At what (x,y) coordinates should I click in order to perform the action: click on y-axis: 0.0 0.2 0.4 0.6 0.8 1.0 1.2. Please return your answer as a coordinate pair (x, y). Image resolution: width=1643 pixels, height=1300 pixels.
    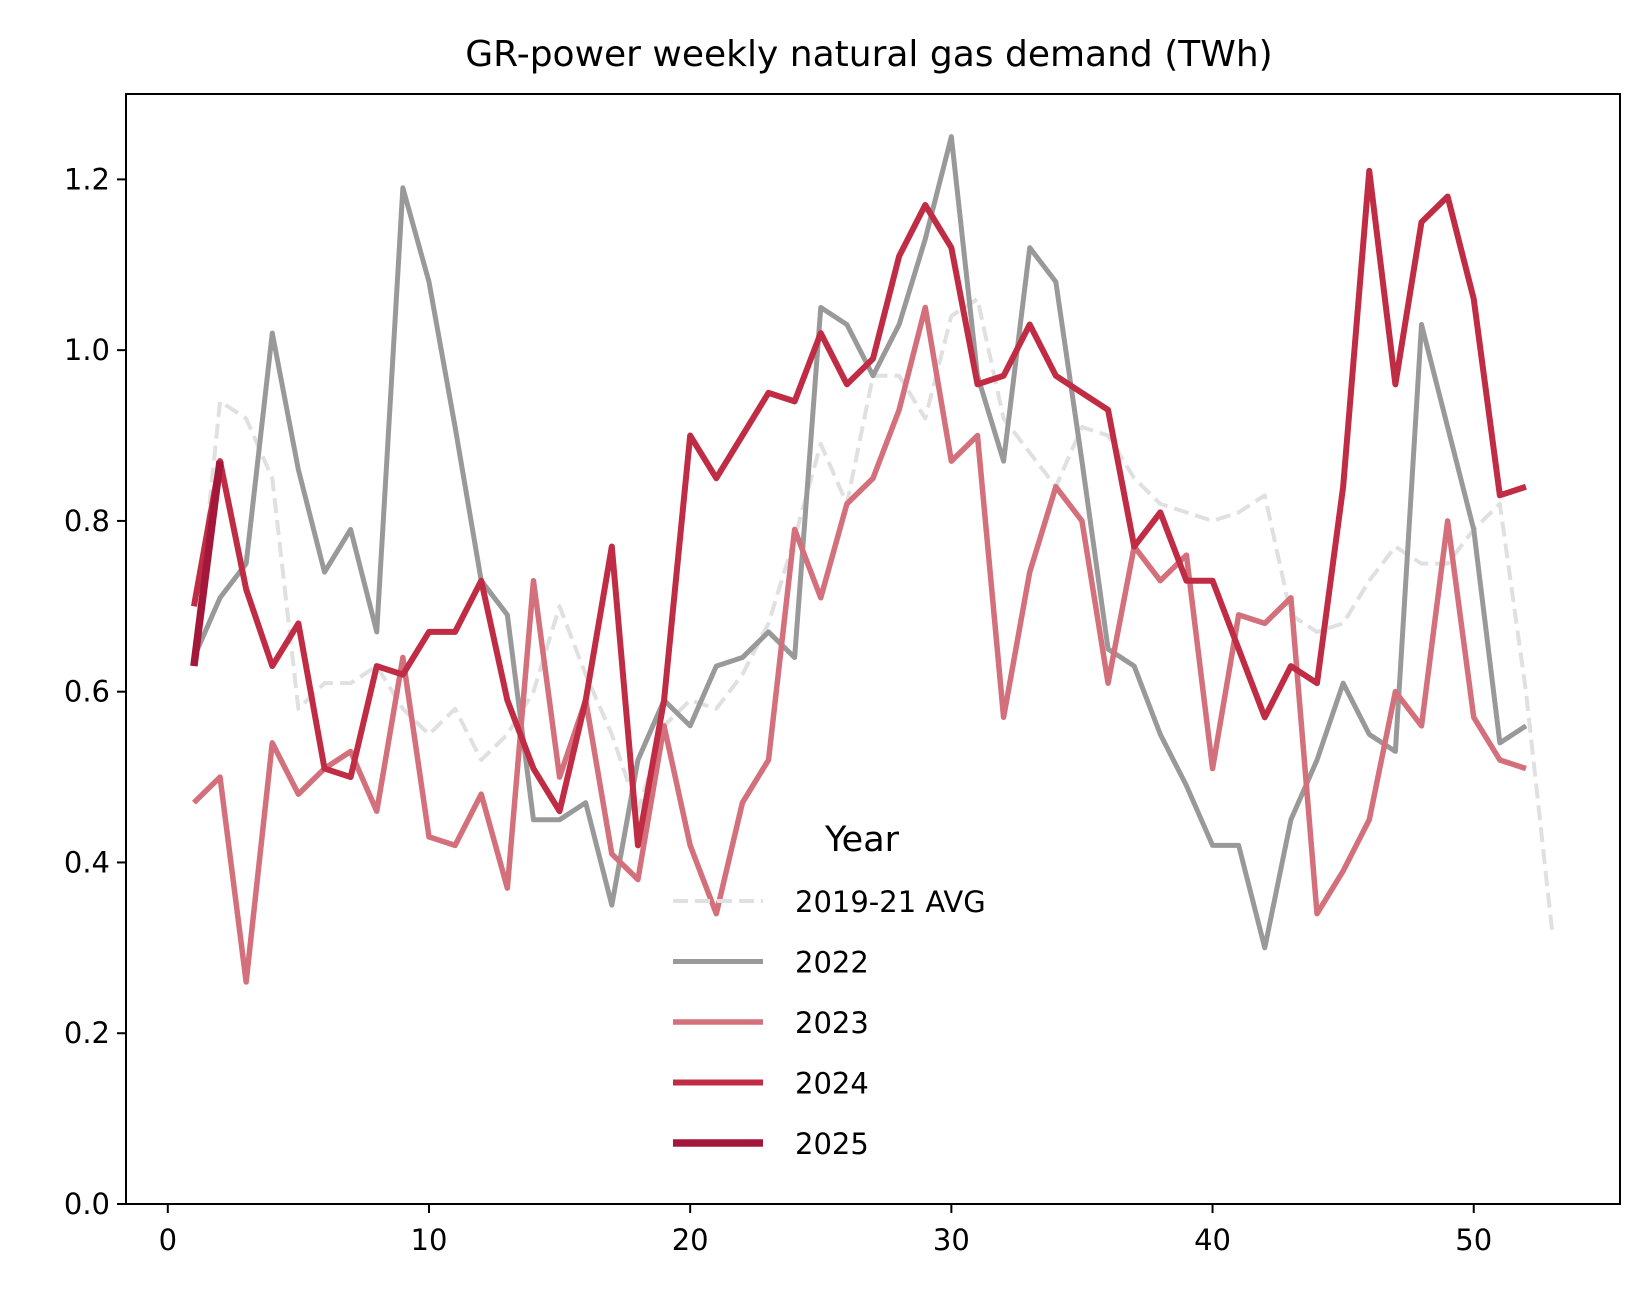
    Looking at the image, I should click on (95, 691).